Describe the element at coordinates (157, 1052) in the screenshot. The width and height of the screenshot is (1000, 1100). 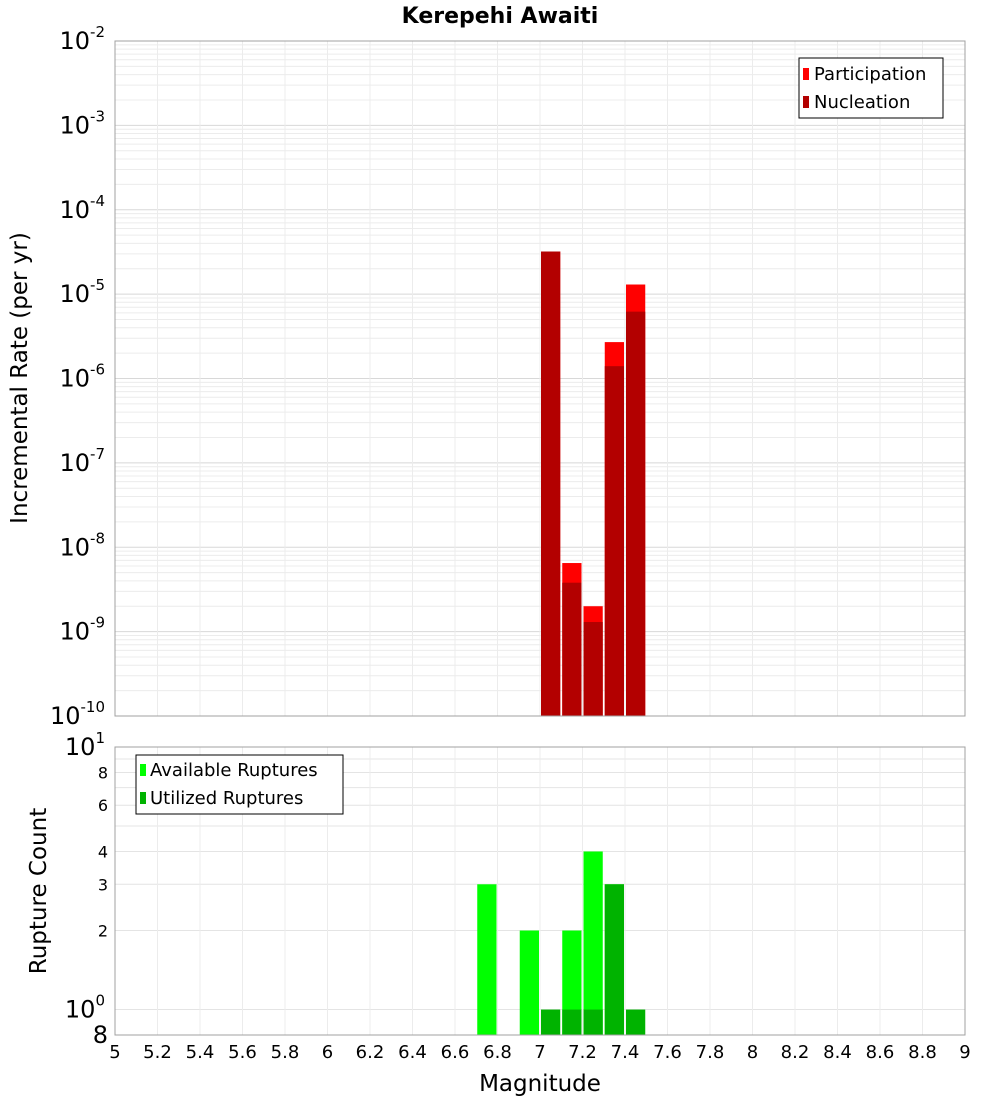
I see `x-tick-label: 5.2` at that location.